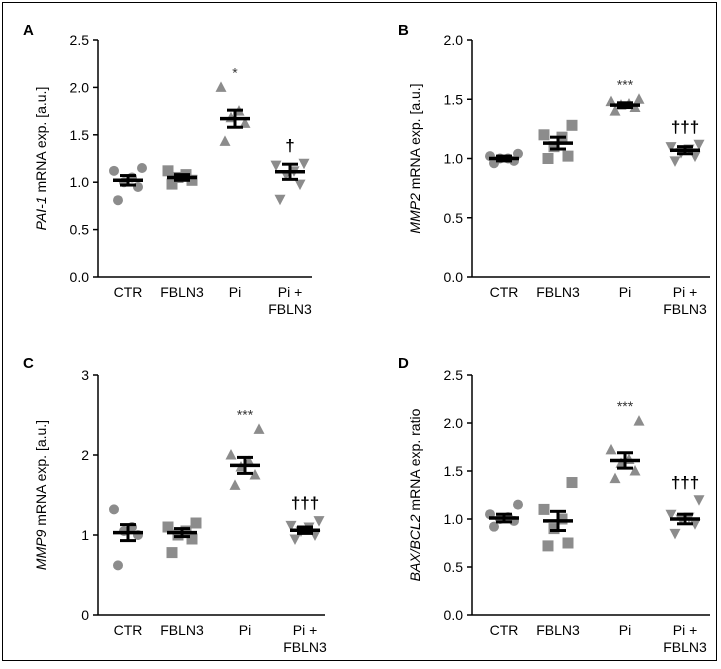 This screenshot has height=669, width=721. What do you see at coordinates (685, 482) in the screenshot?
I see `panel-d-significance-label: †††` at bounding box center [685, 482].